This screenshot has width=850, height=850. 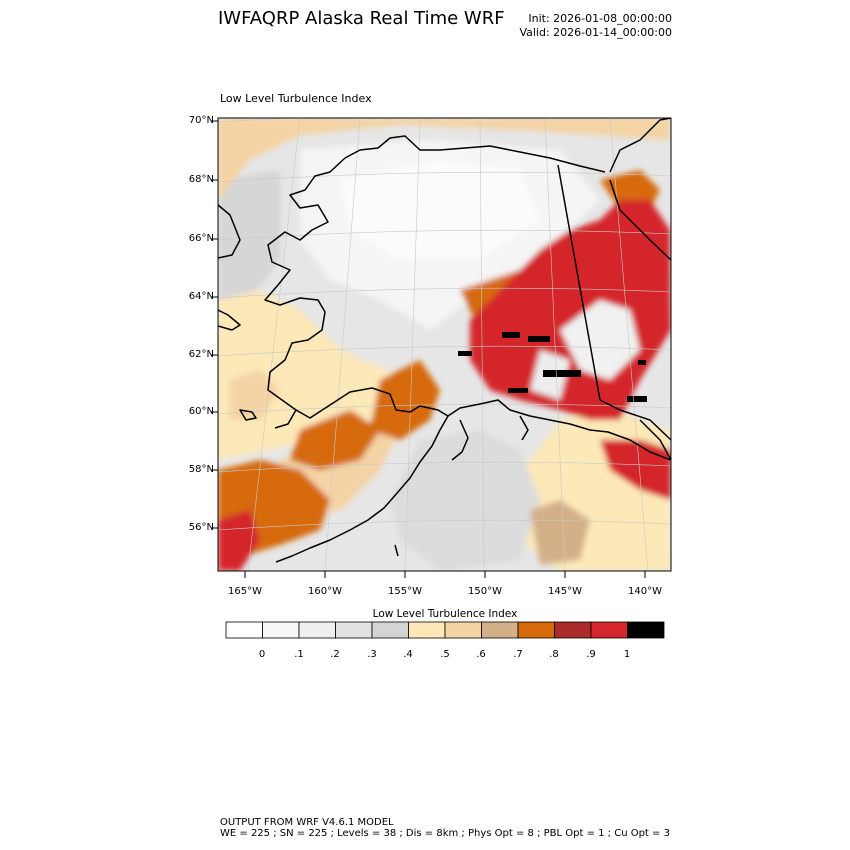 What do you see at coordinates (201, 354) in the screenshot?
I see `lat-label-62n: 62°N` at bounding box center [201, 354].